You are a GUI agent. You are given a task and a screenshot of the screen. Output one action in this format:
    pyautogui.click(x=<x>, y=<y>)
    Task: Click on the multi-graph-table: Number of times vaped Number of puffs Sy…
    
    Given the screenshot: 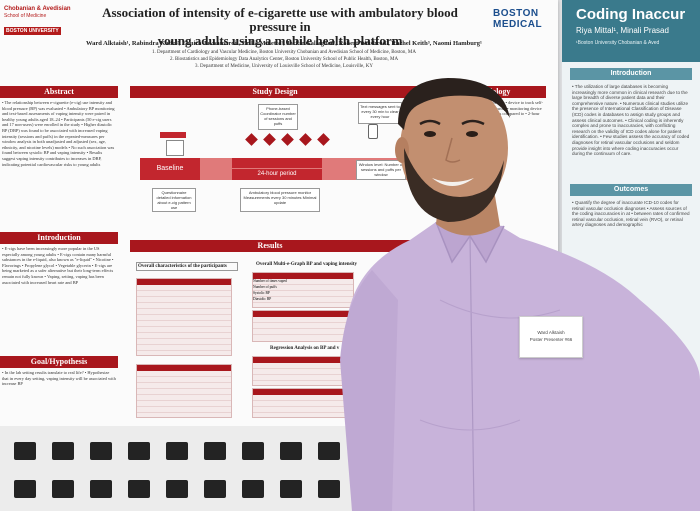 What is the action you would take?
    pyautogui.click(x=303, y=290)
    